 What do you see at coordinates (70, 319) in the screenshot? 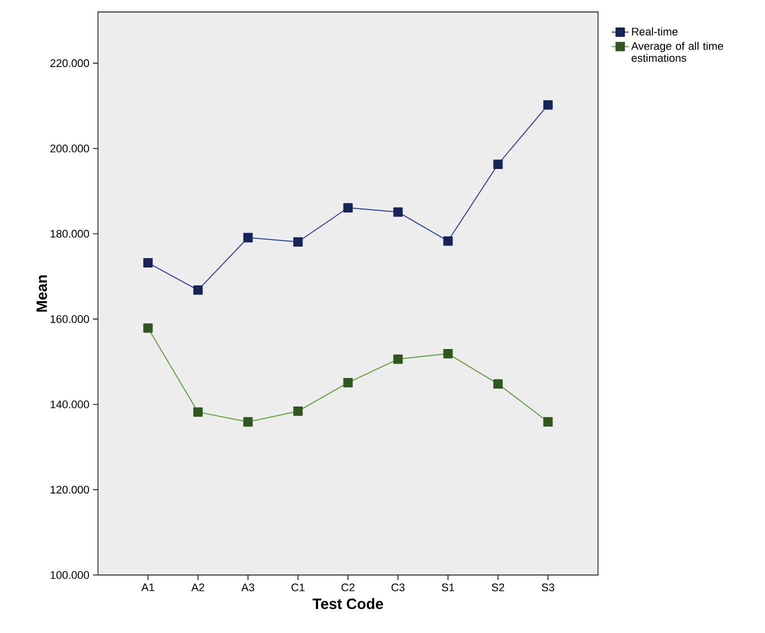
I see `y-tick-label: 160.000` at bounding box center [70, 319].